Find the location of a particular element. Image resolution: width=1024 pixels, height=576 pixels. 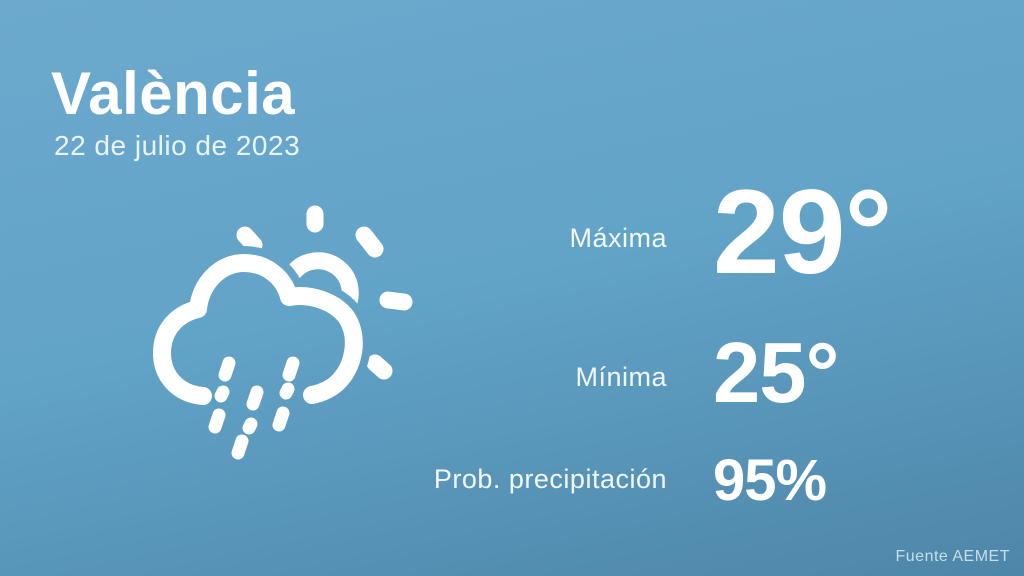

page-title: València is located at coordinates (173, 93).